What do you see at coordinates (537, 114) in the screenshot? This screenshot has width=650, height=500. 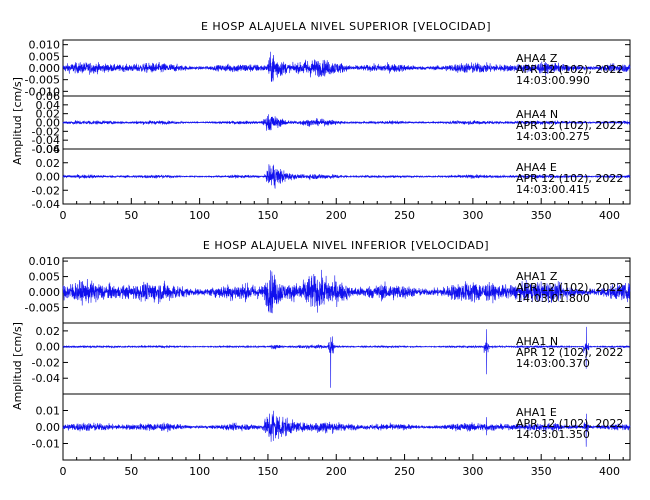 I see `station-label: AHA4 N` at bounding box center [537, 114].